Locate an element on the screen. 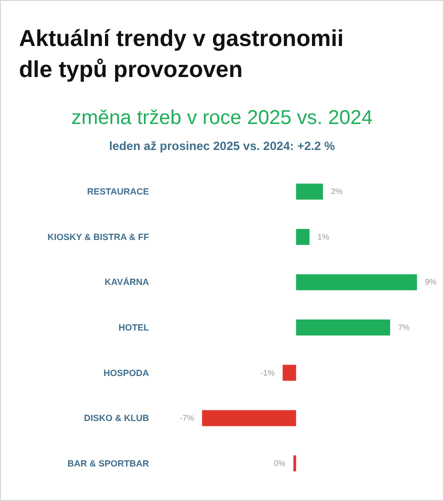 The image size is (444, 501). data-label: 0% is located at coordinates (280, 463).